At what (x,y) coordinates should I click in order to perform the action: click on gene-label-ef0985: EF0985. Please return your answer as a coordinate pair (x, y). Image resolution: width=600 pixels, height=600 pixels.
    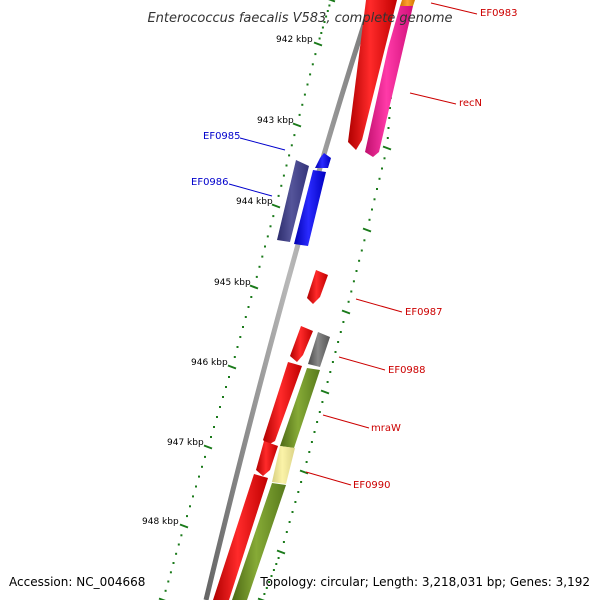
    Looking at the image, I should click on (222, 136).